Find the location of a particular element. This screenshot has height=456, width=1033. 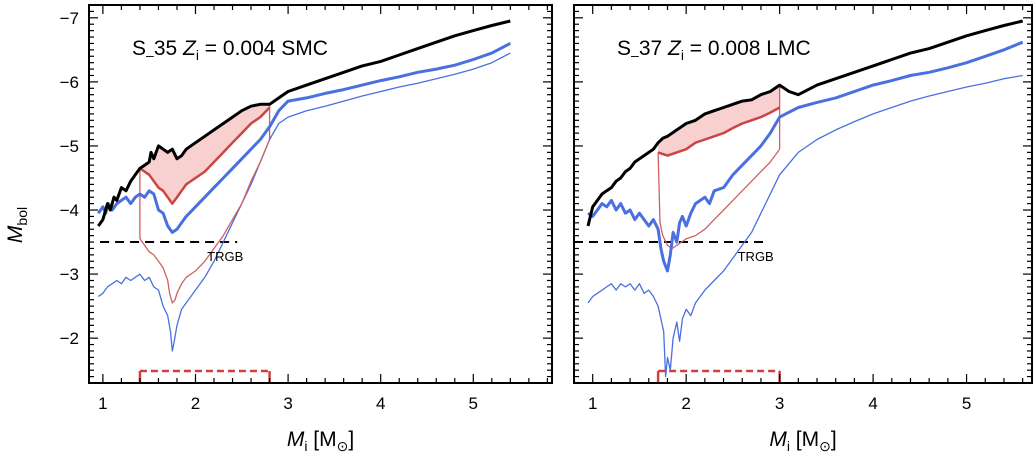

y-tick-label: −2 is located at coordinates (69, 338).